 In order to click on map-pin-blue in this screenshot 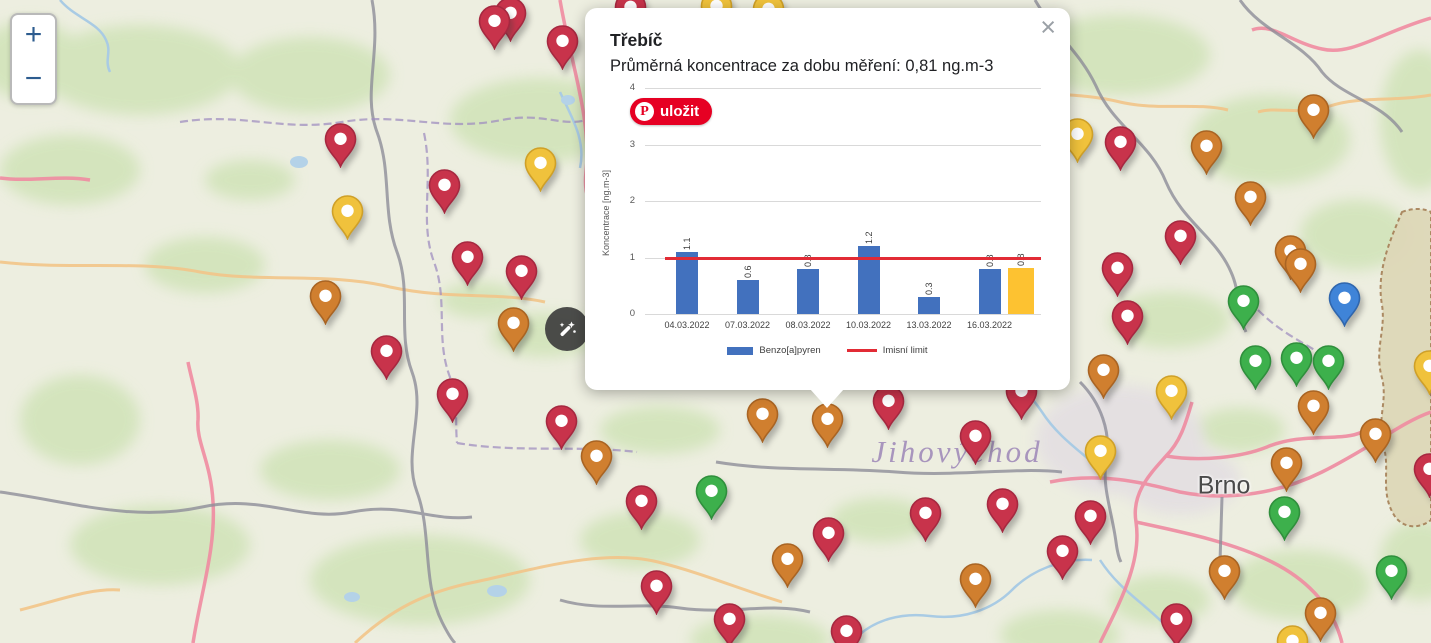, I will do `click(1344, 304)`.